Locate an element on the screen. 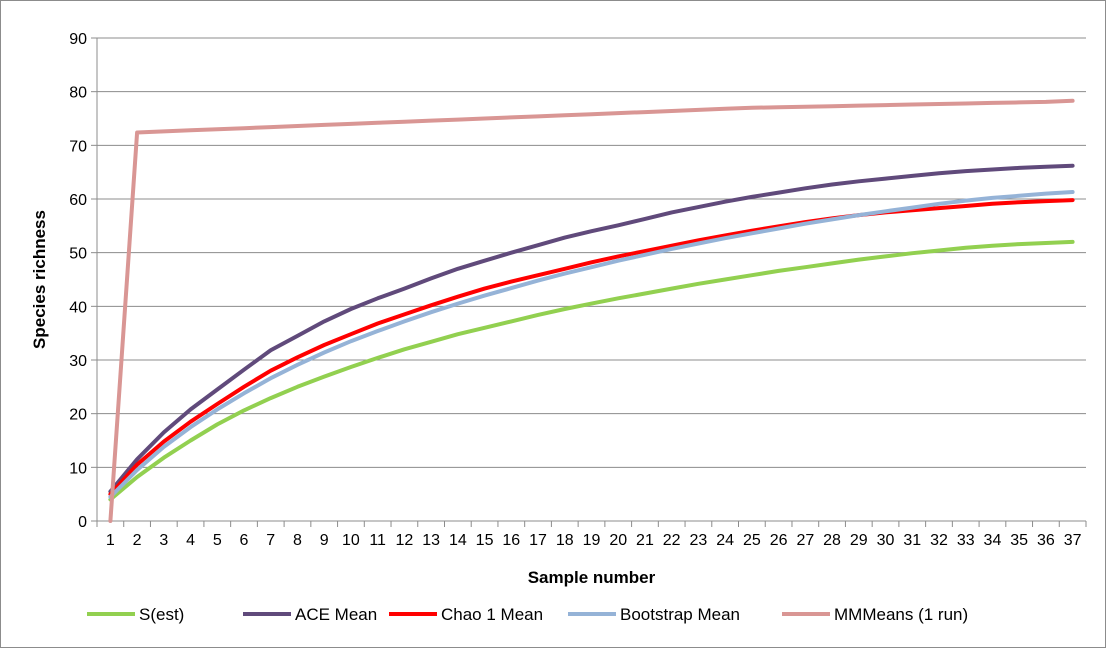 The image size is (1106, 649). x-tick-label: 11 is located at coordinates (377, 540).